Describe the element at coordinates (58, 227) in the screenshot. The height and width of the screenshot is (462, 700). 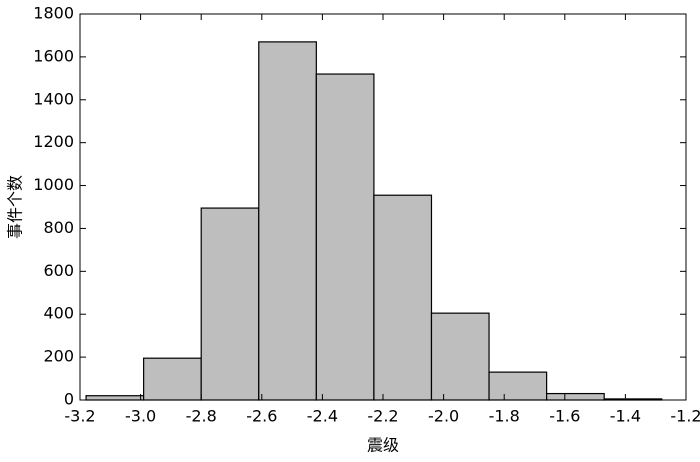
I see `y-tick-label: 800` at that location.